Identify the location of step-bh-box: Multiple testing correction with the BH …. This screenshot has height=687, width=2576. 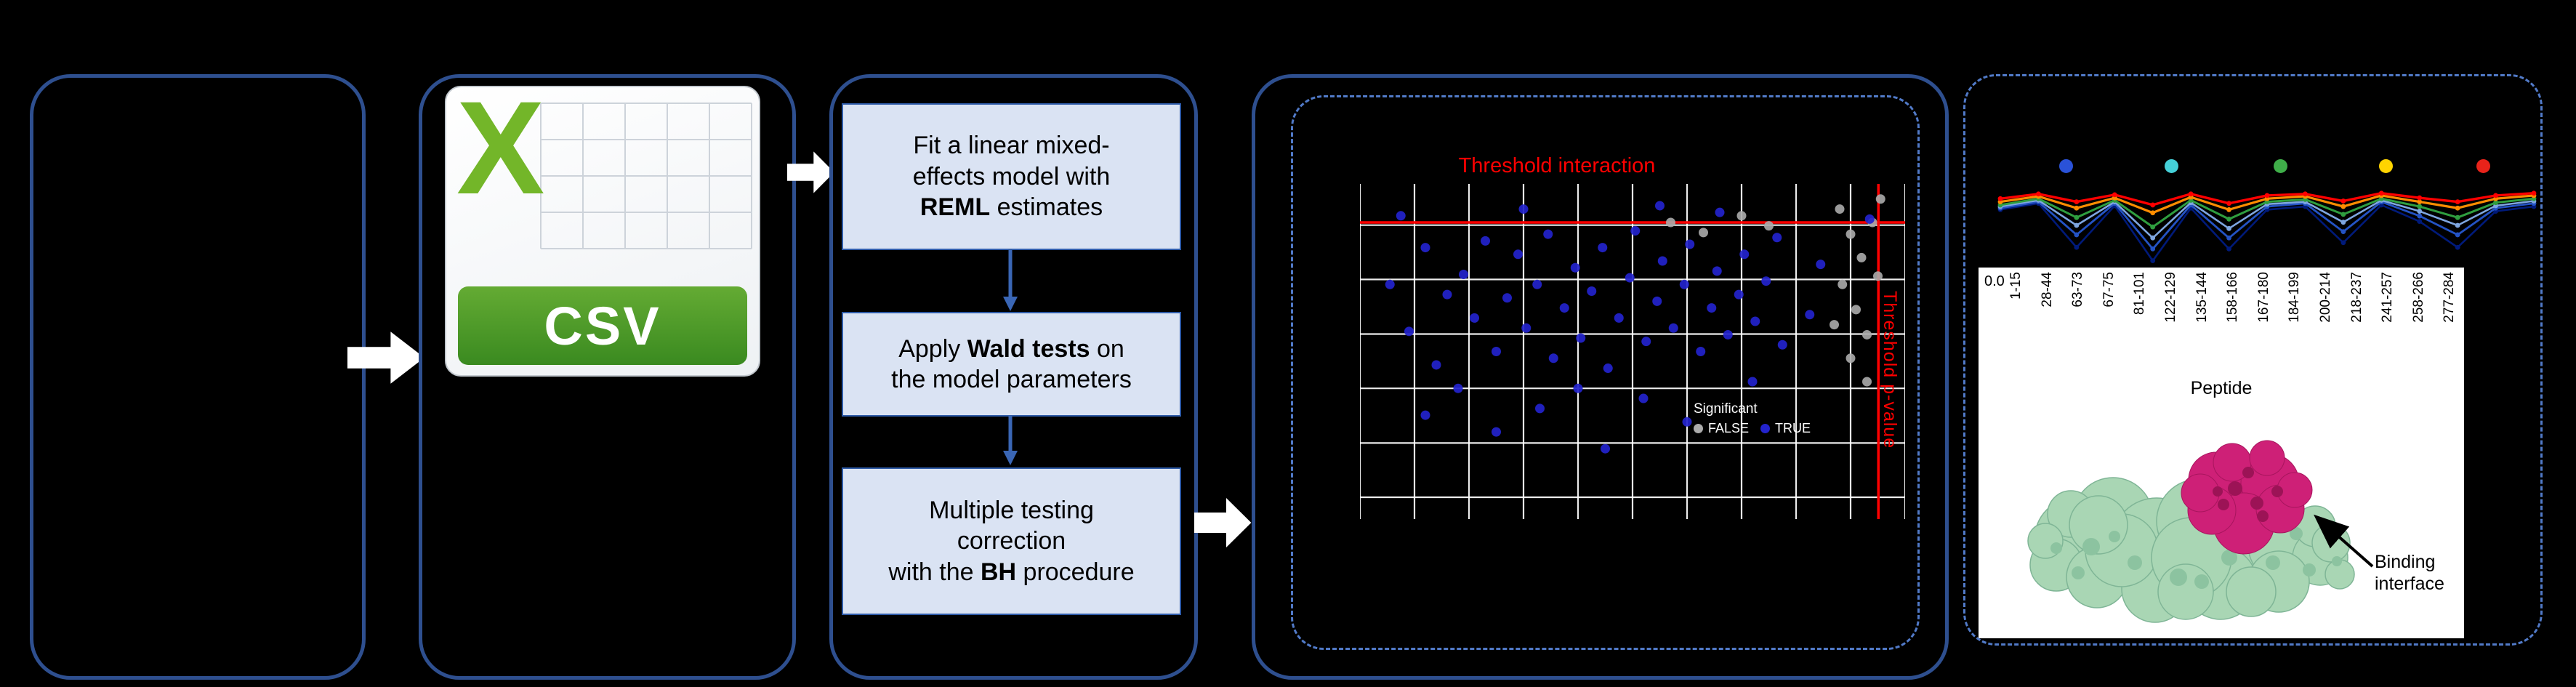
(1011, 541).